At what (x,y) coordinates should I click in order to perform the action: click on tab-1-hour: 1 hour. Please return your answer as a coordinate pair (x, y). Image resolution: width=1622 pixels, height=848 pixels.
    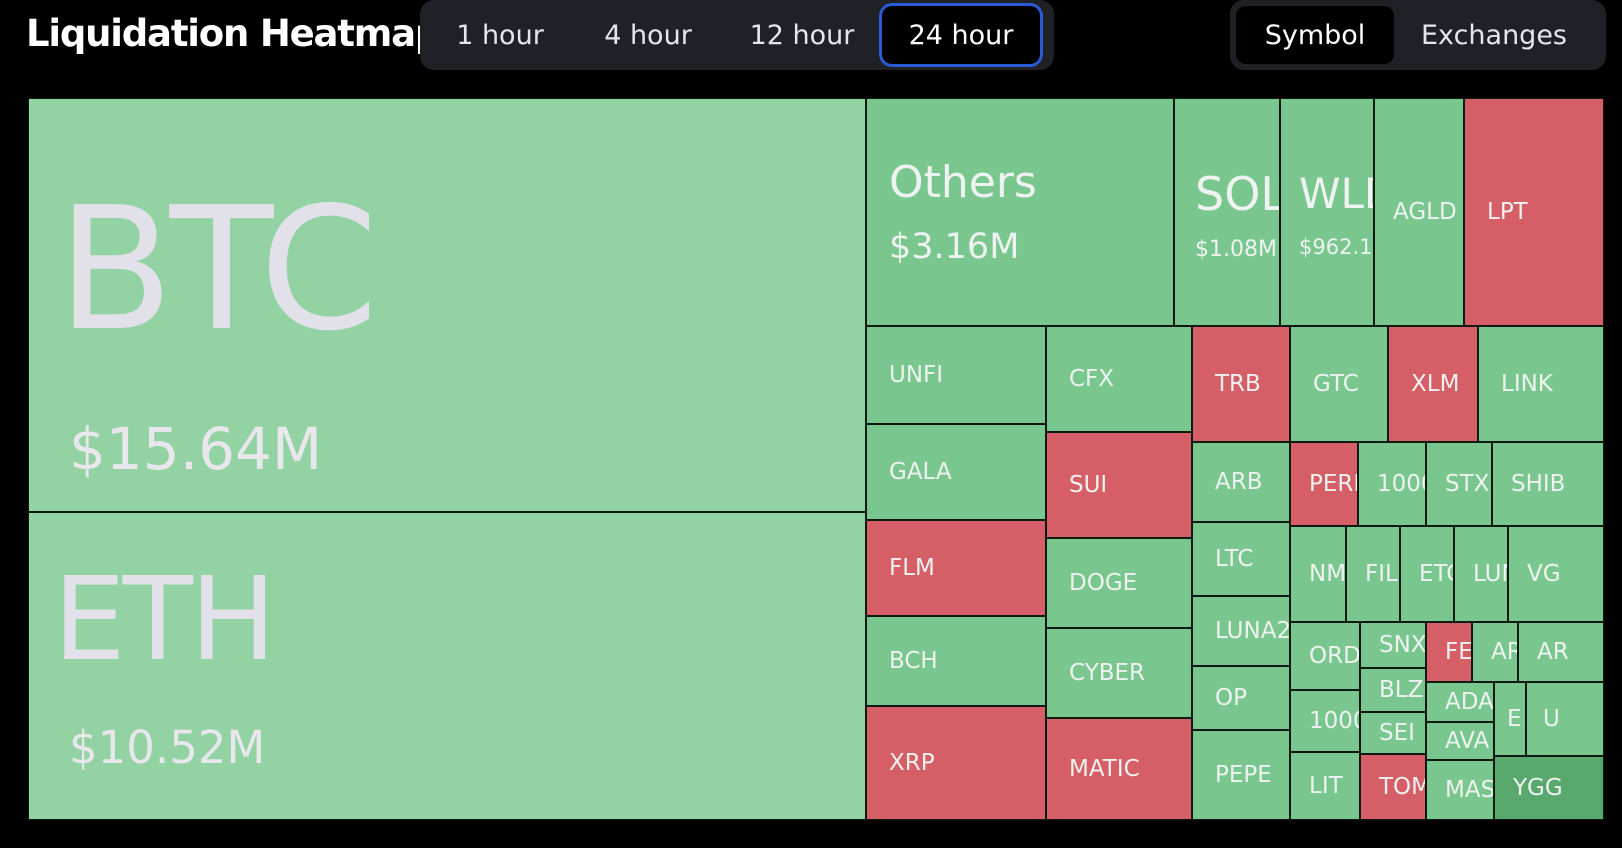
    Looking at the image, I should click on (500, 35).